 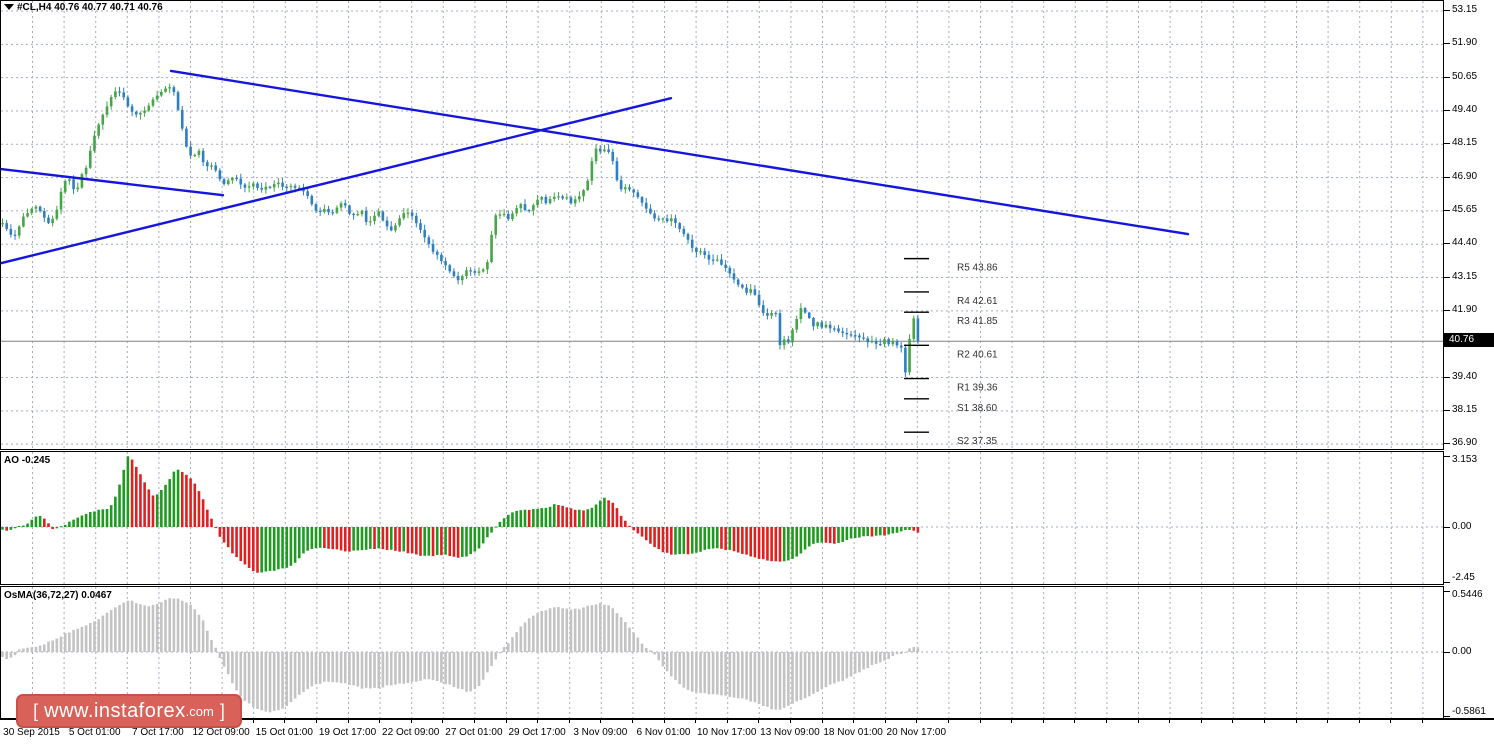 What do you see at coordinates (1462, 526) in the screenshot?
I see `ao-axis-label: 0.00` at bounding box center [1462, 526].